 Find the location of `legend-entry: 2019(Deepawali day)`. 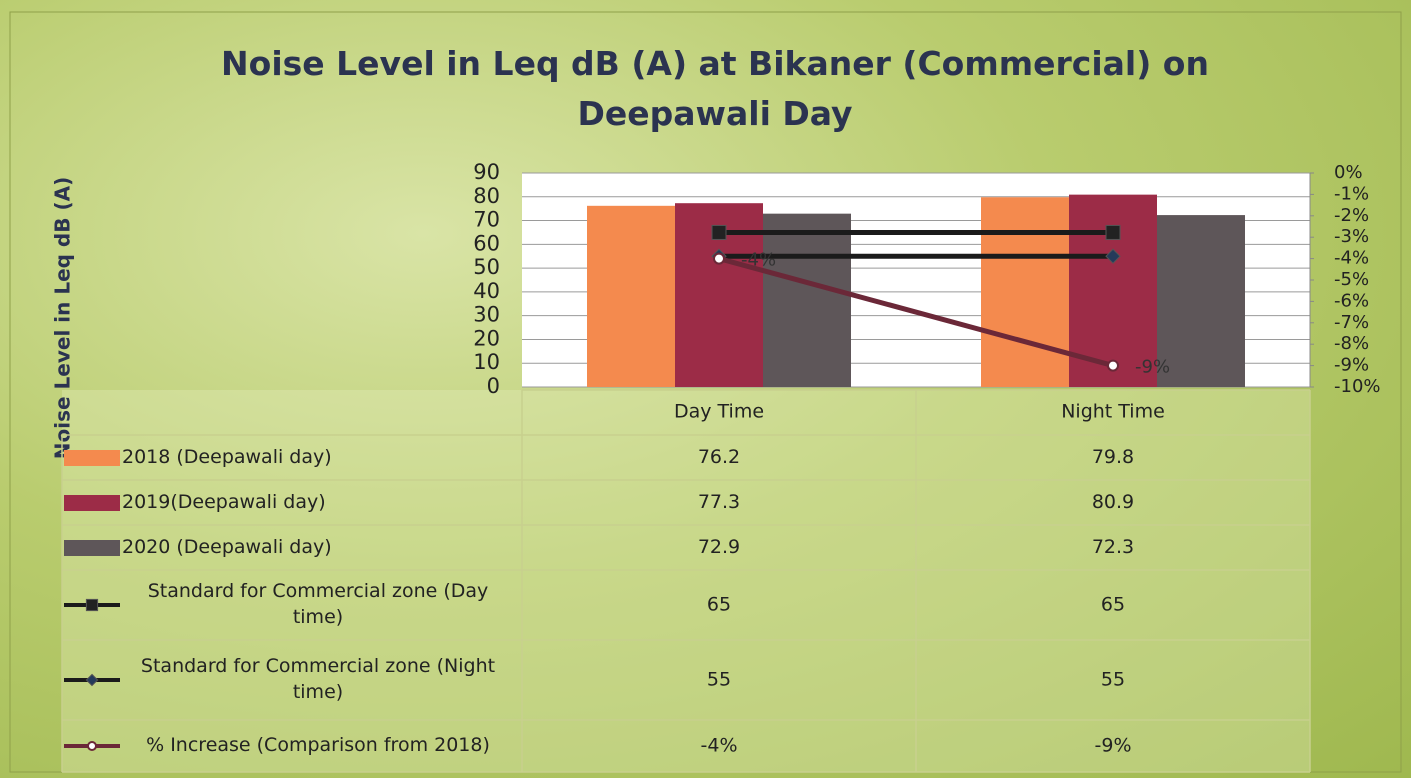

legend-entry: 2019(Deepawali day) is located at coordinates (292, 502).